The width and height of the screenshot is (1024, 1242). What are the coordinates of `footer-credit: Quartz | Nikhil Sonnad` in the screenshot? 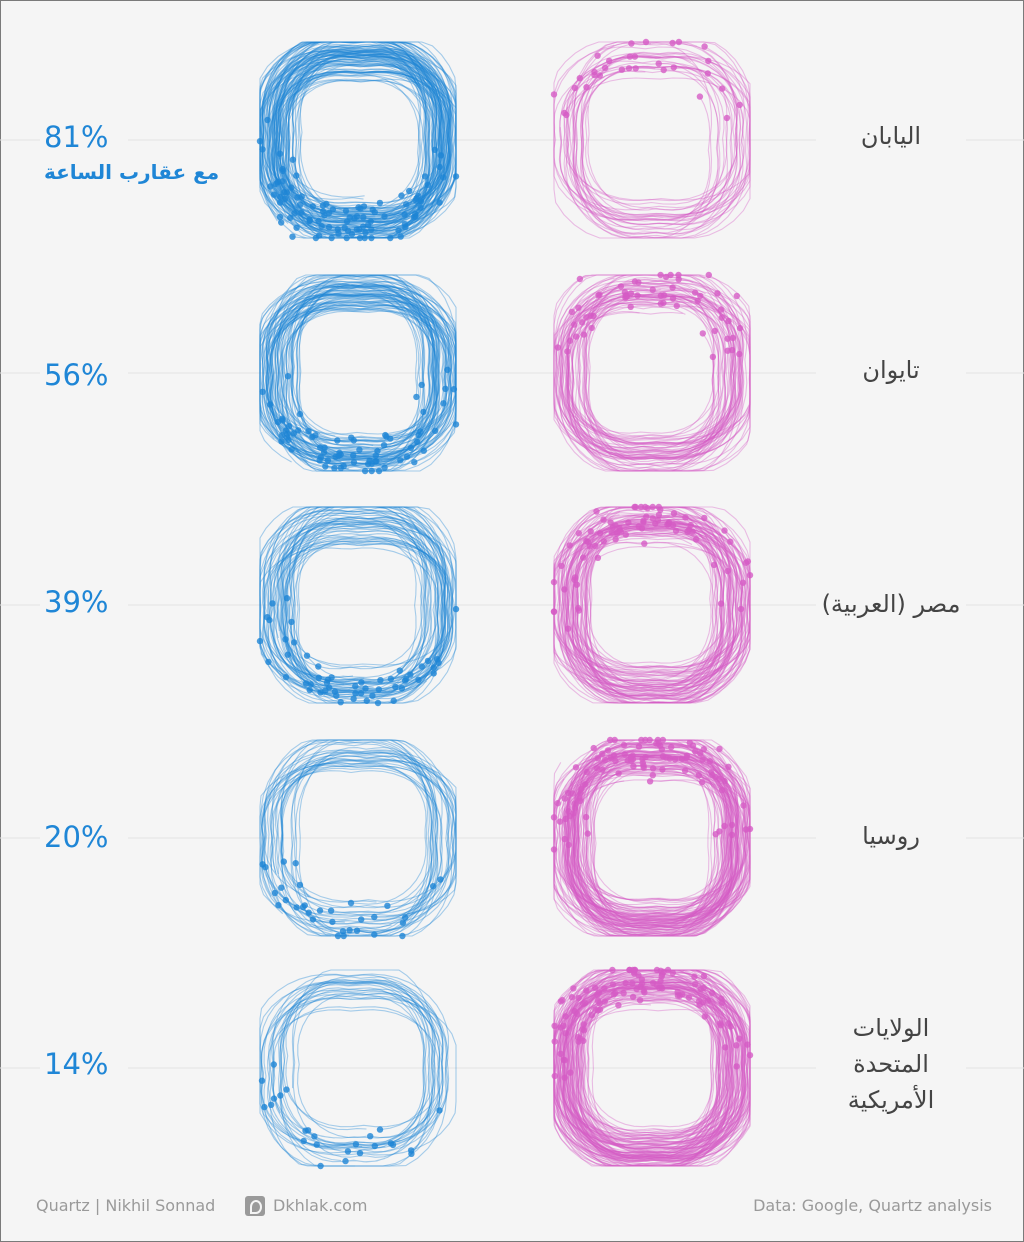 It's located at (126, 1205).